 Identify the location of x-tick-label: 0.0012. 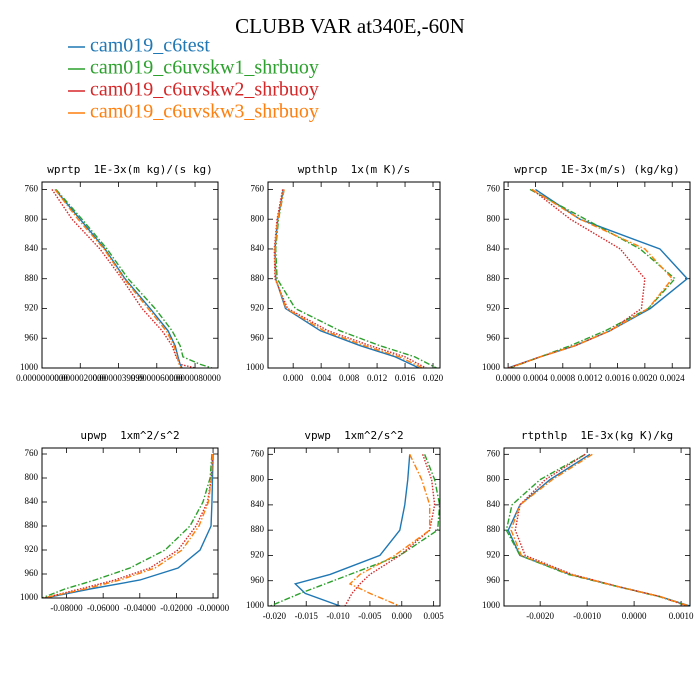
(590, 378).